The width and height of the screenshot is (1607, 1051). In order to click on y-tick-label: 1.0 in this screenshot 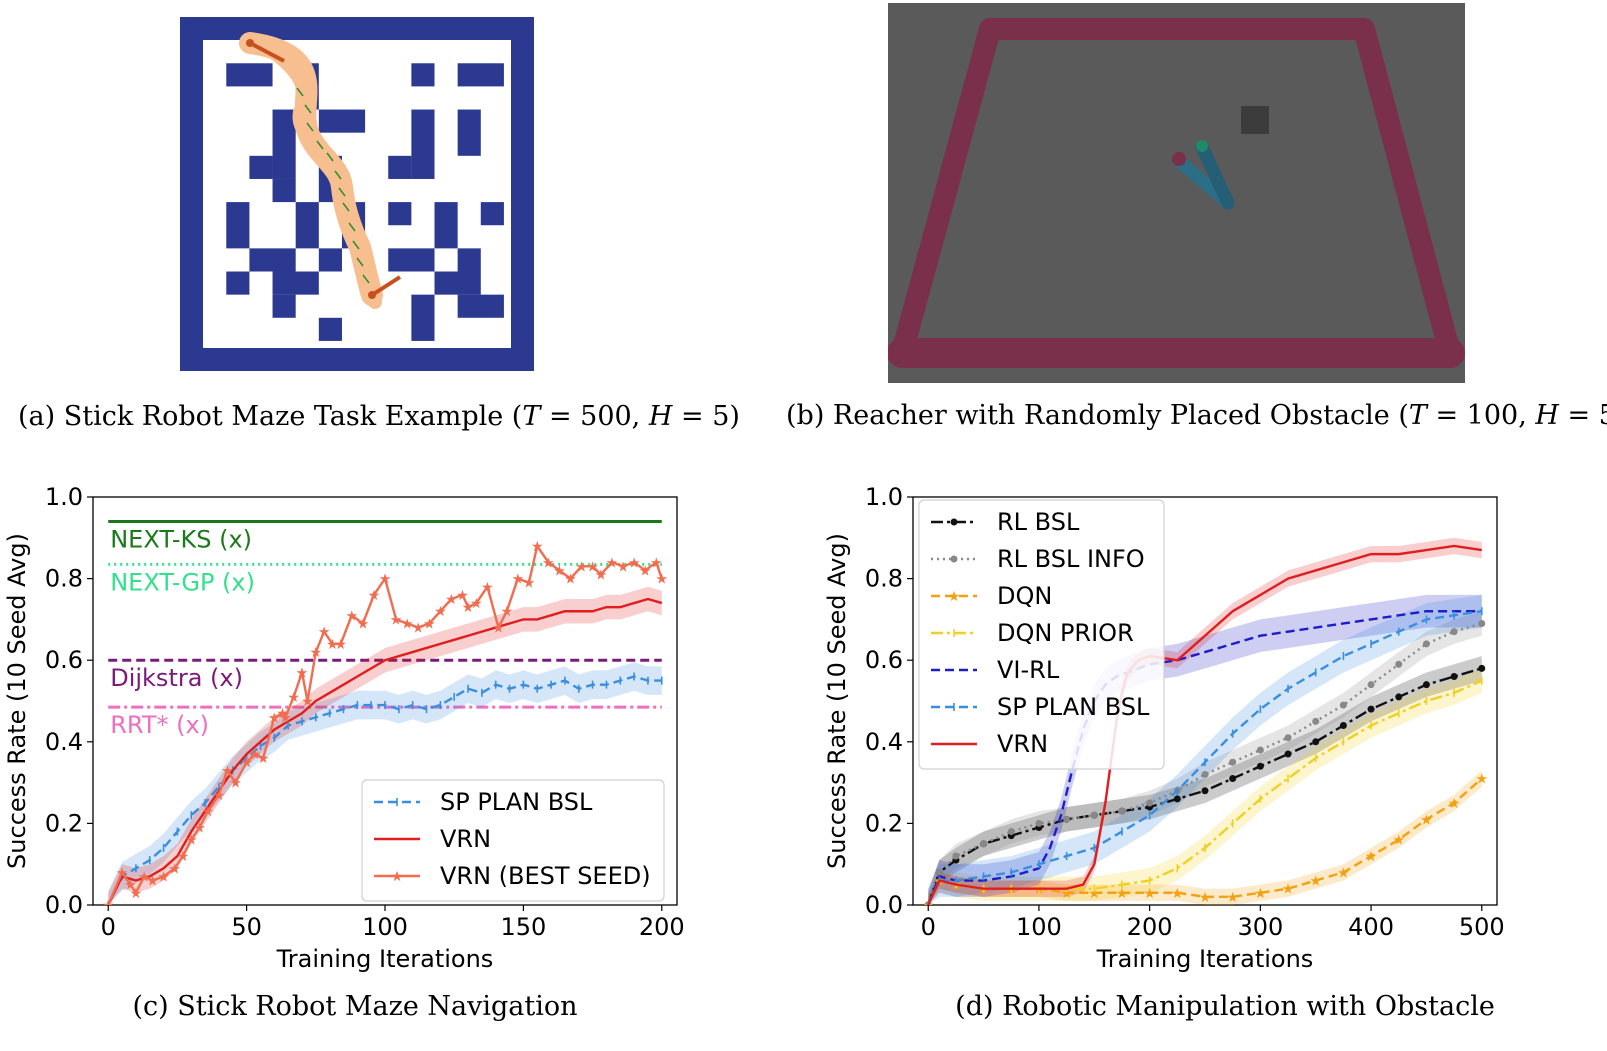, I will do `click(884, 497)`.